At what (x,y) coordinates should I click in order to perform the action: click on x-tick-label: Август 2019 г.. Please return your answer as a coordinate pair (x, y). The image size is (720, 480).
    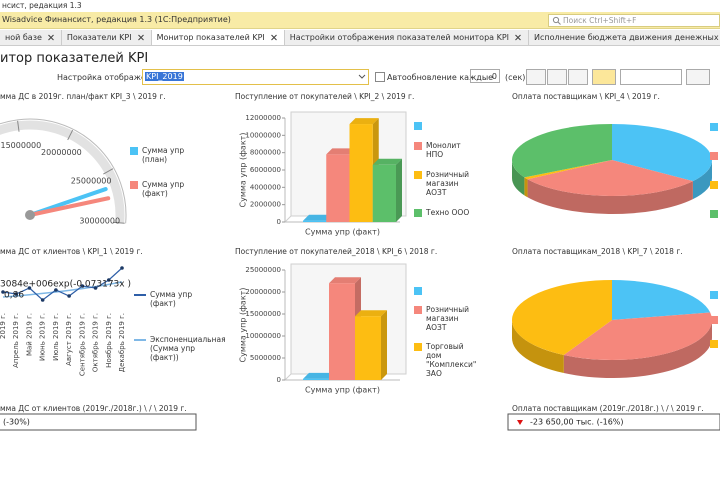
    Looking at the image, I should click on (69, 339).